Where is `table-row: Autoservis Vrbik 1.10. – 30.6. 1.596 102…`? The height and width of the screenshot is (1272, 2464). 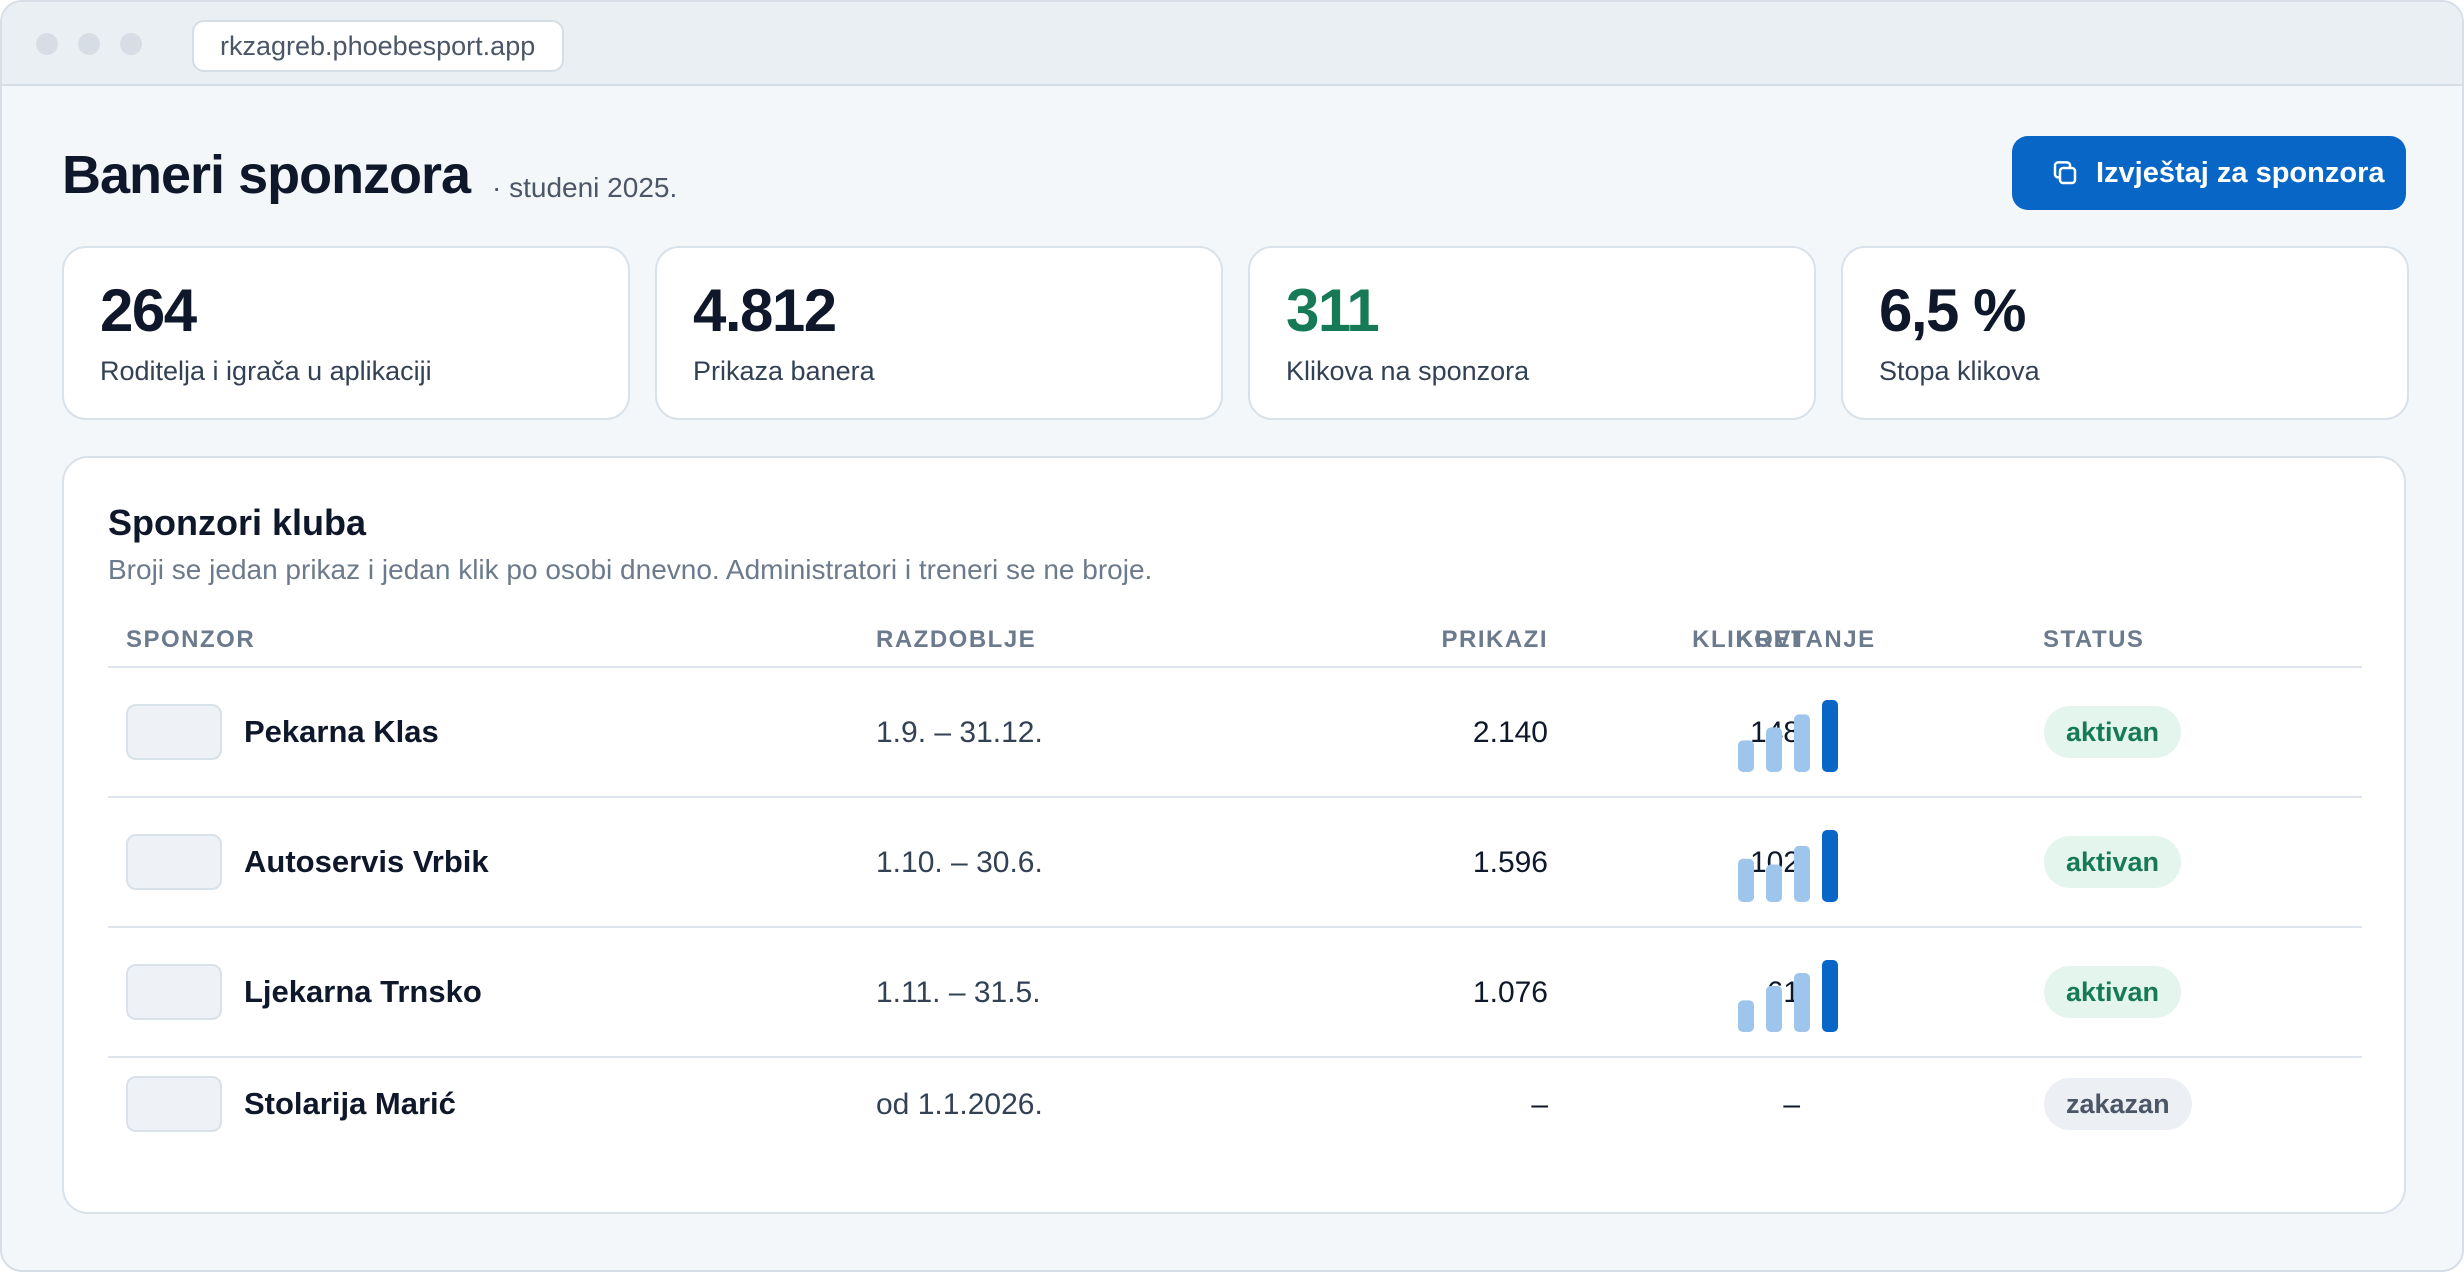
table-row: Autoservis Vrbik 1.10. – 30.6. 1.596 102… is located at coordinates (1235, 862).